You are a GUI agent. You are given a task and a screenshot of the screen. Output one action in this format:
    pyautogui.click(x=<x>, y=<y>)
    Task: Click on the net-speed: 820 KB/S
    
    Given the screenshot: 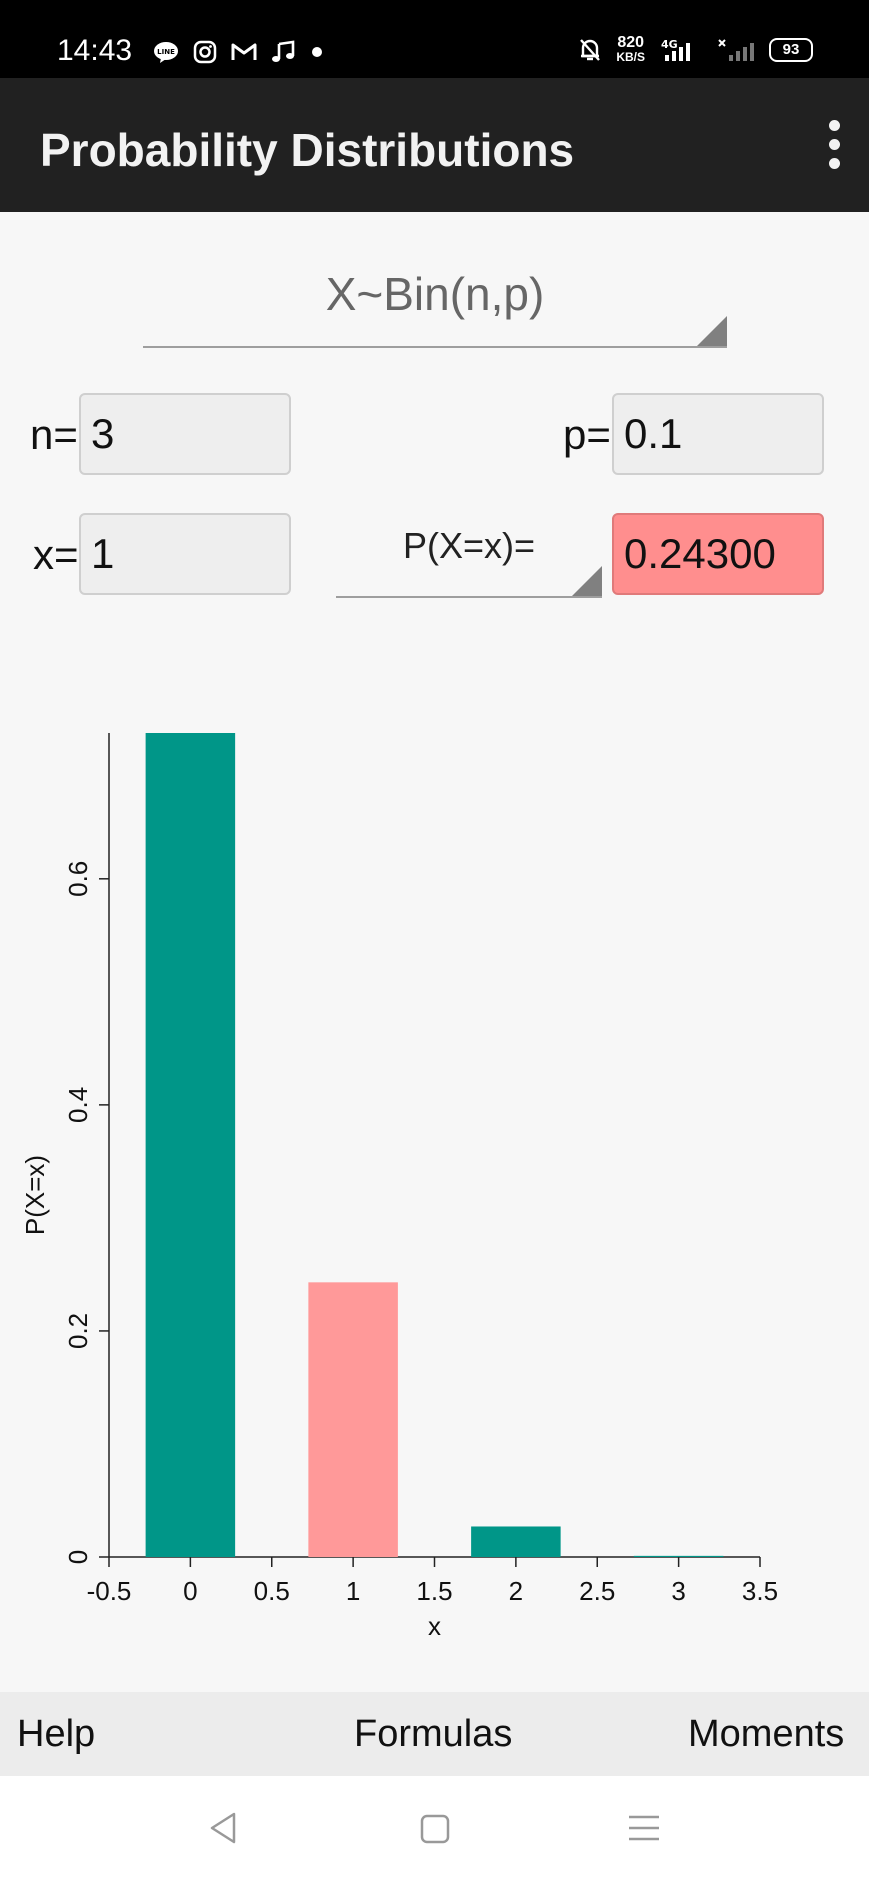 What is the action you would take?
    pyautogui.click(x=630, y=49)
    